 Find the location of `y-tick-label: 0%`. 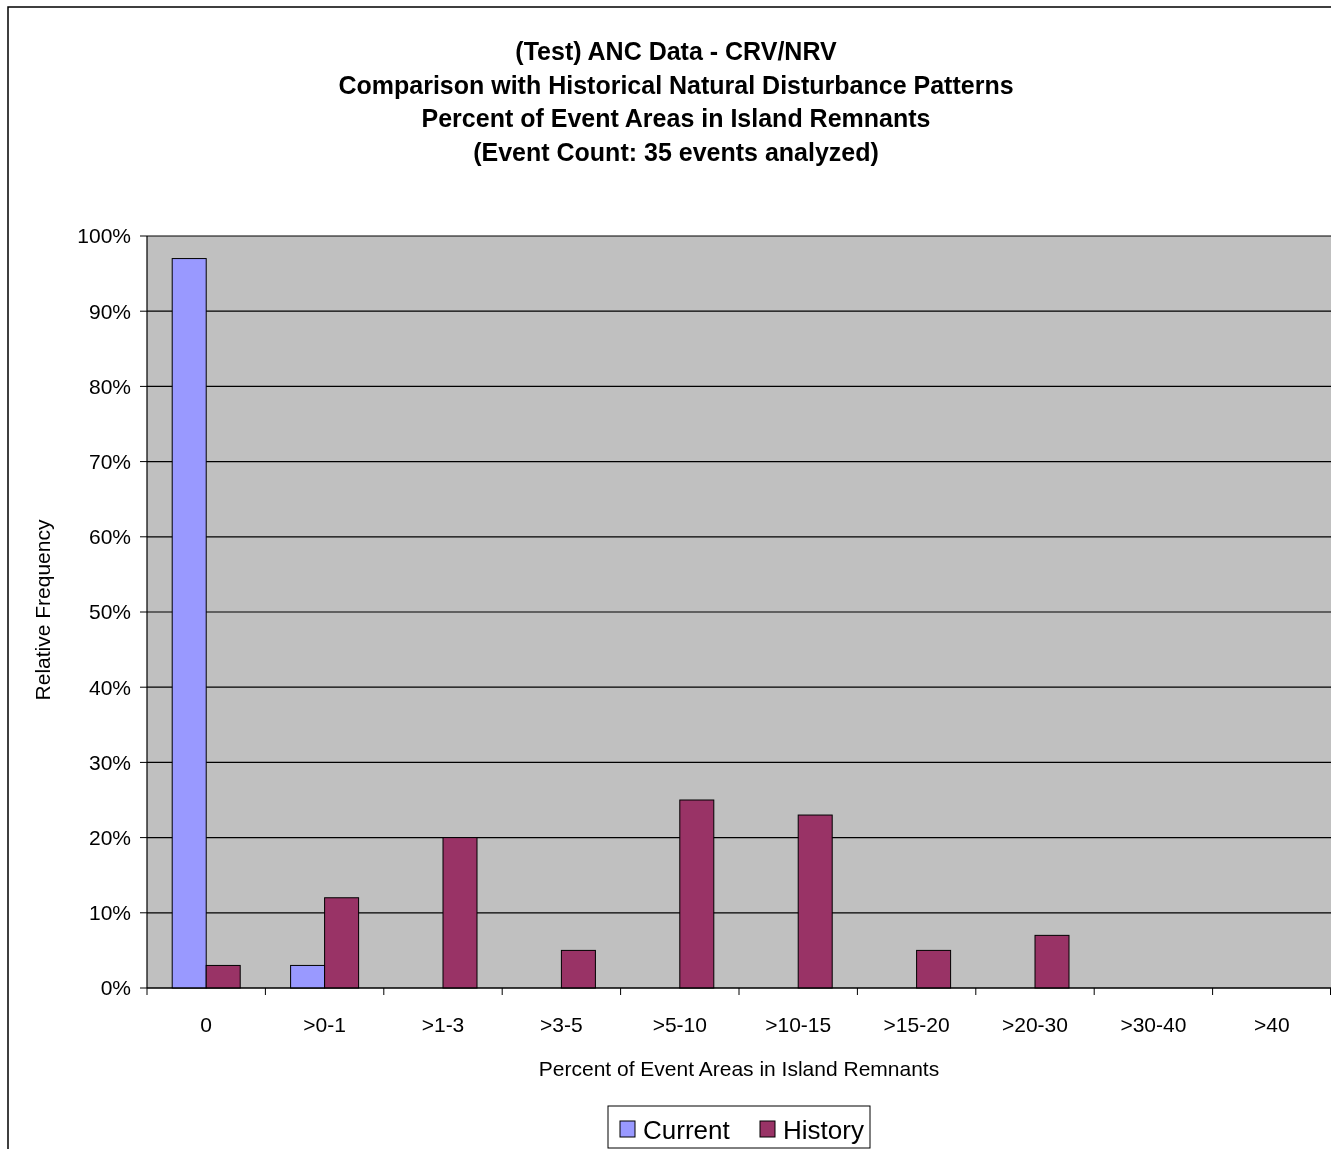

y-tick-label: 0% is located at coordinates (115, 988).